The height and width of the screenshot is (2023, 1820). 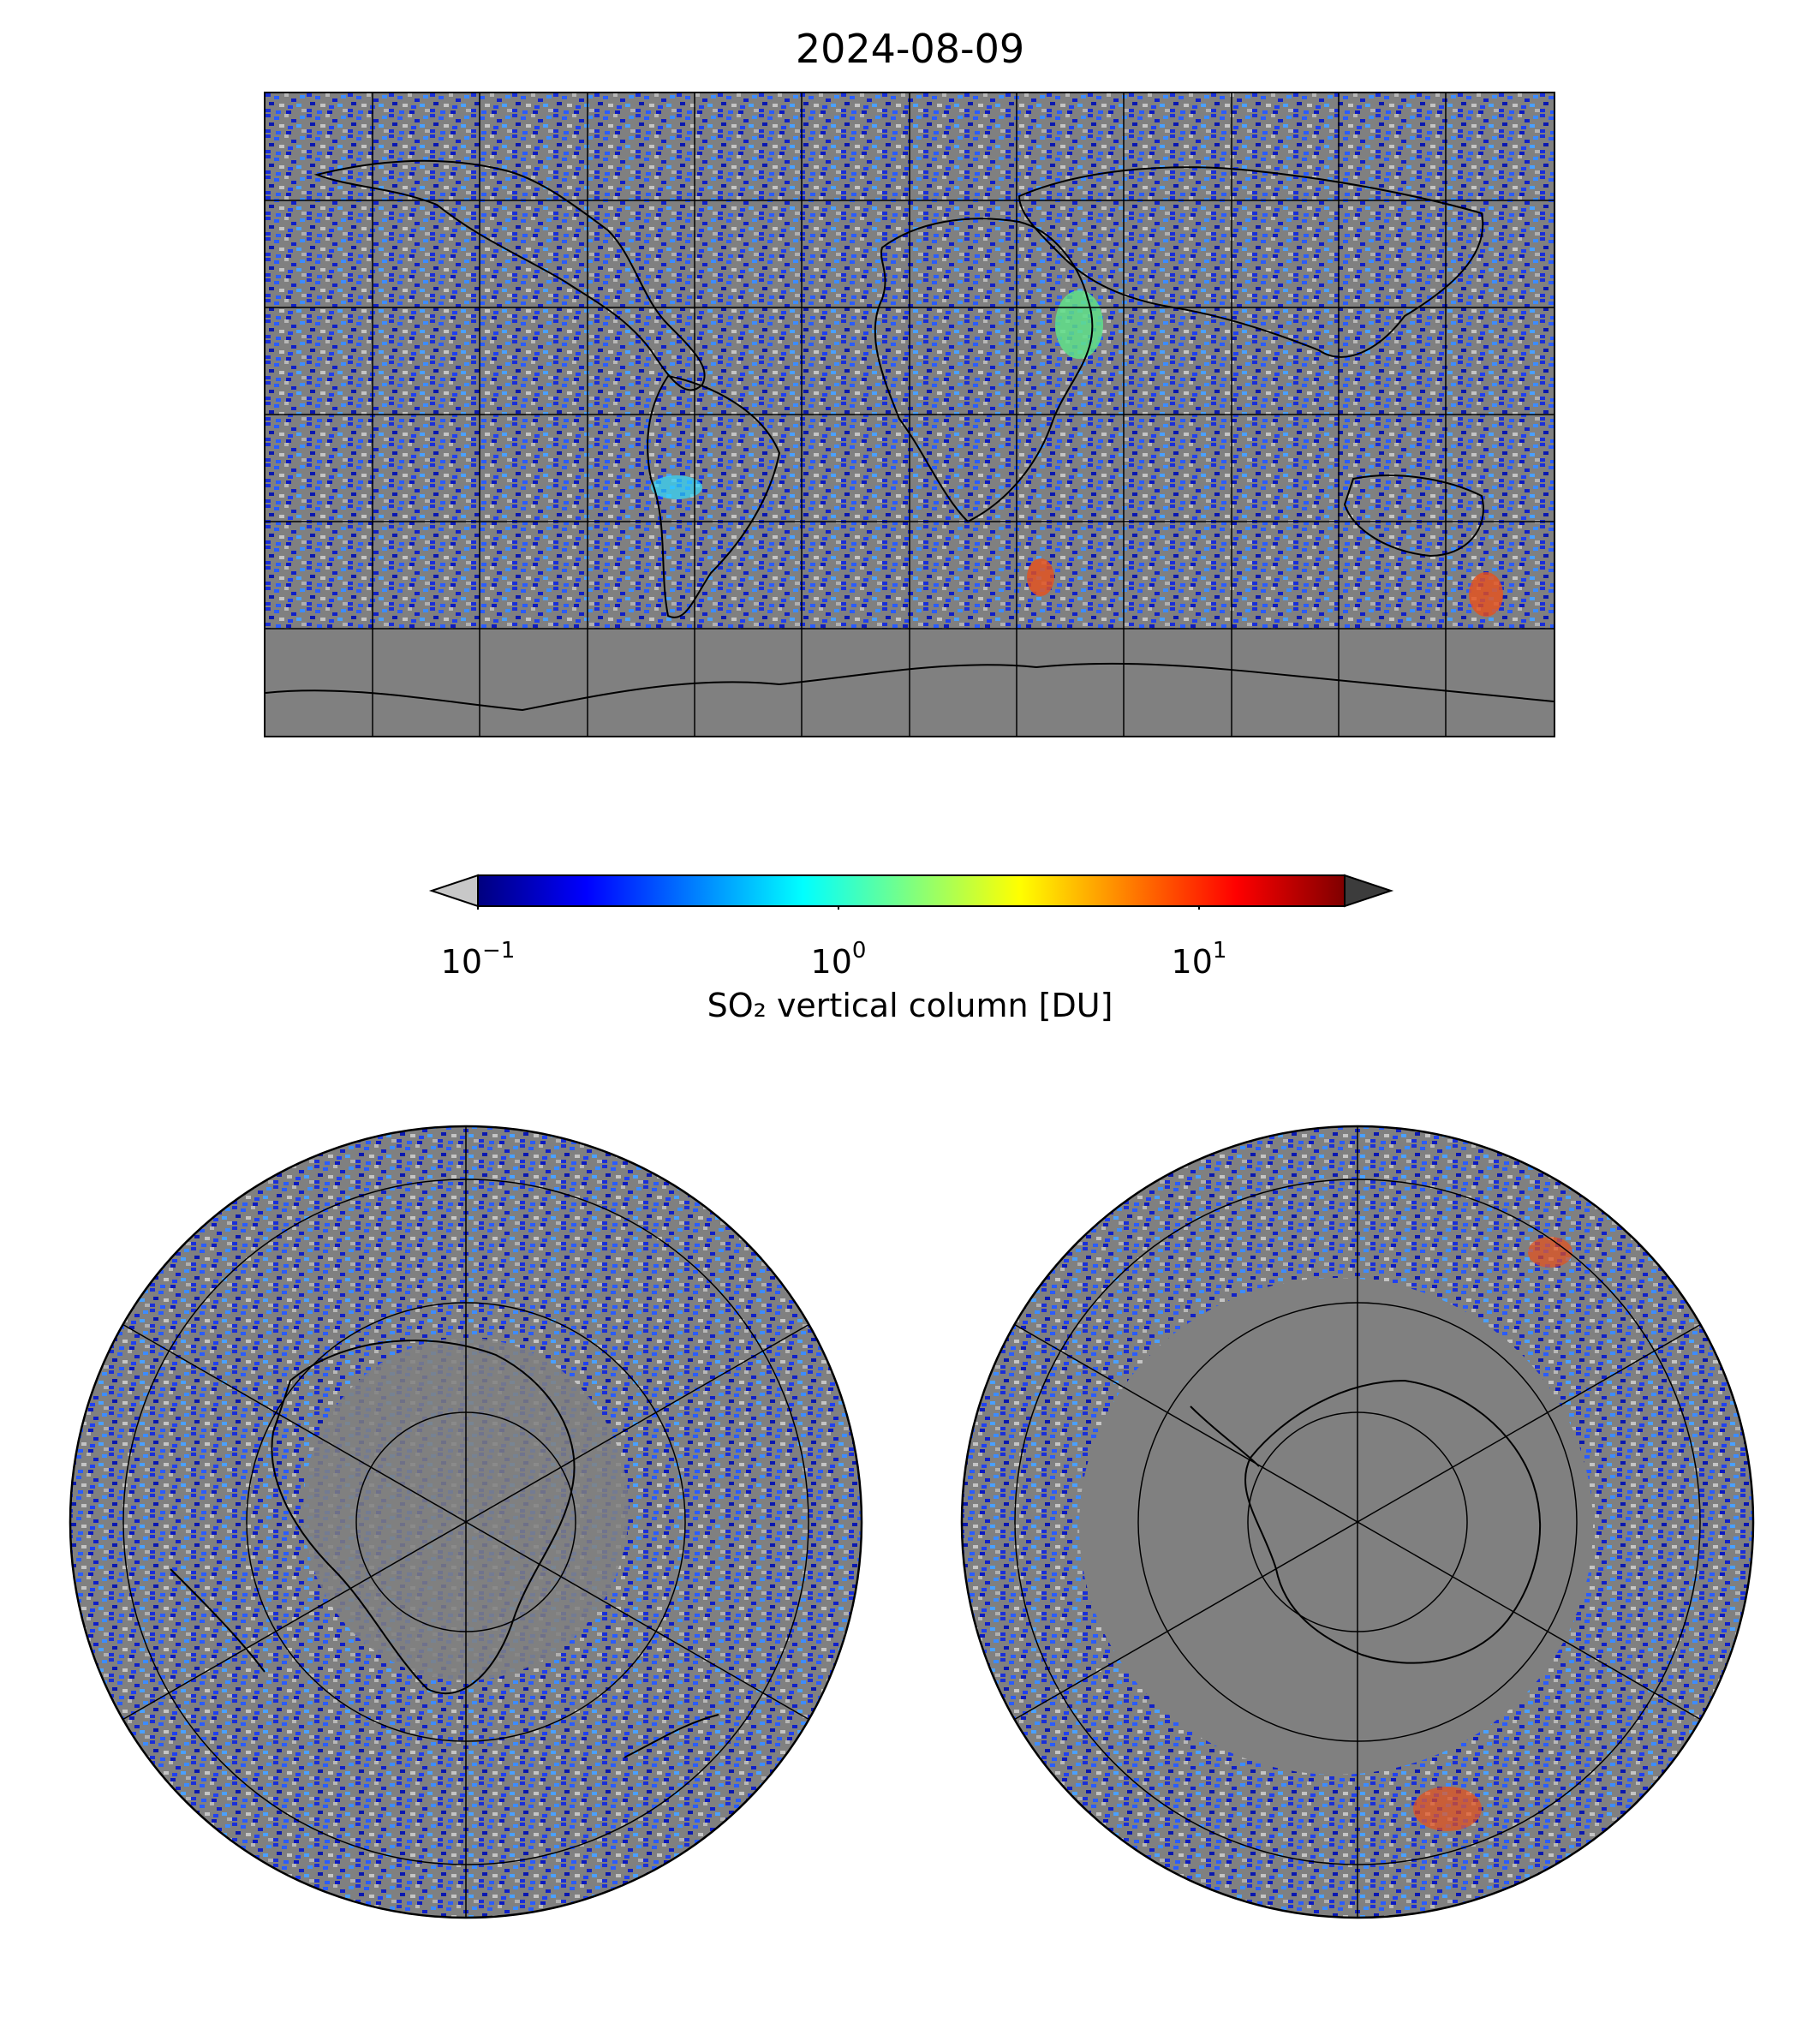 What do you see at coordinates (838, 908) in the screenshot?
I see `colorbar-ticks` at bounding box center [838, 908].